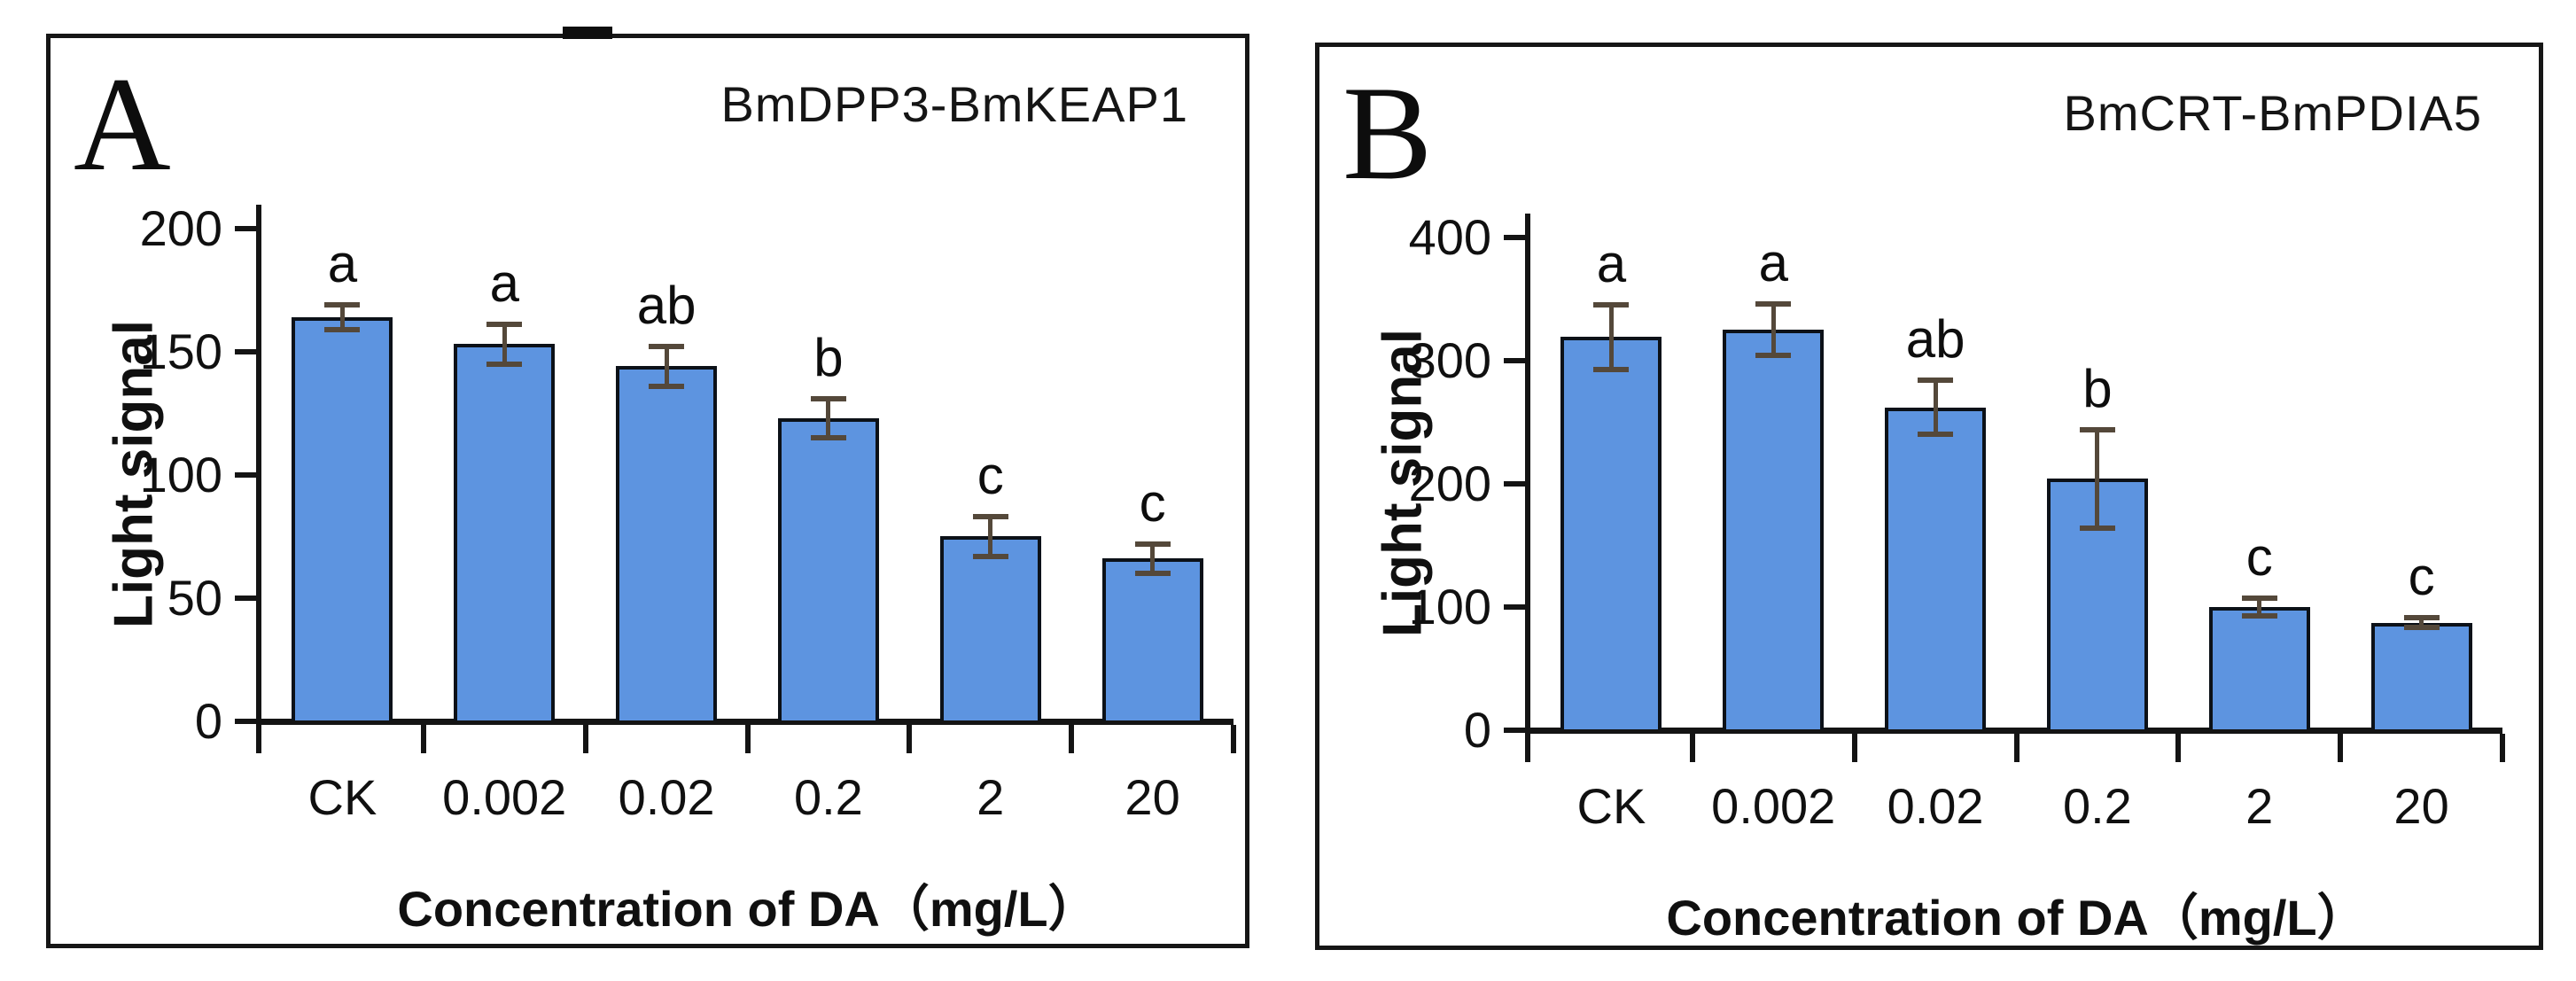 This screenshot has width=2576, height=981. Describe the element at coordinates (2273, 113) in the screenshot. I see `chart-title: BmCRT-BmPDIA5` at that location.